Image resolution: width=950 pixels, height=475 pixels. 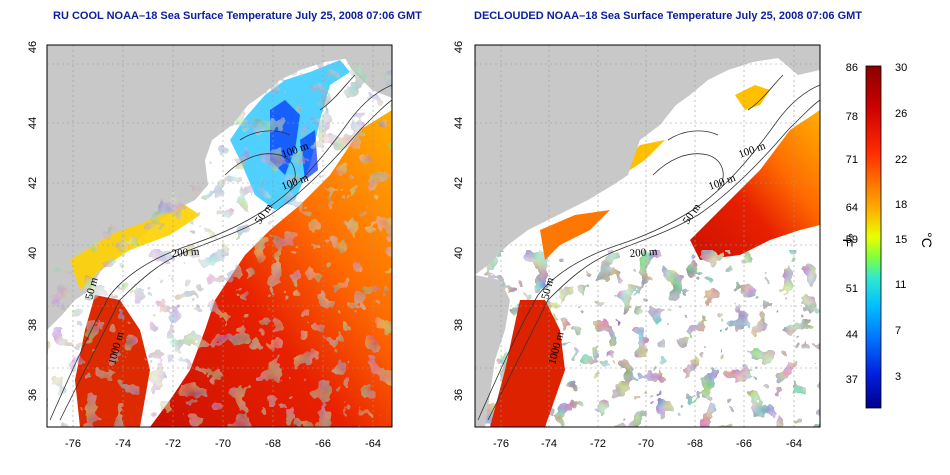 What do you see at coordinates (527, 363) in the screenshot?
I see `southwest-warm-strip` at bounding box center [527, 363].